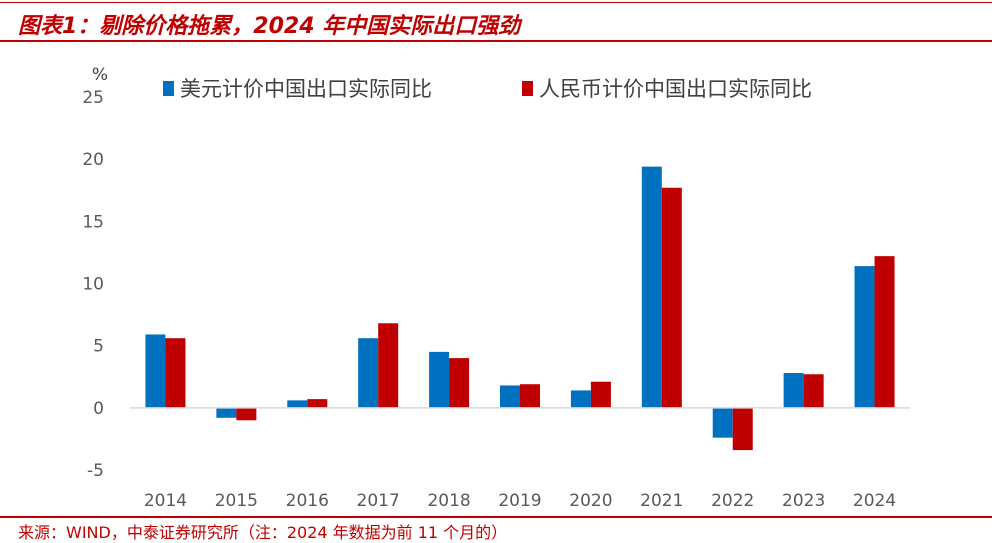  Describe the element at coordinates (100, 75) in the screenshot. I see `y-axis-unit-label: %` at that location.